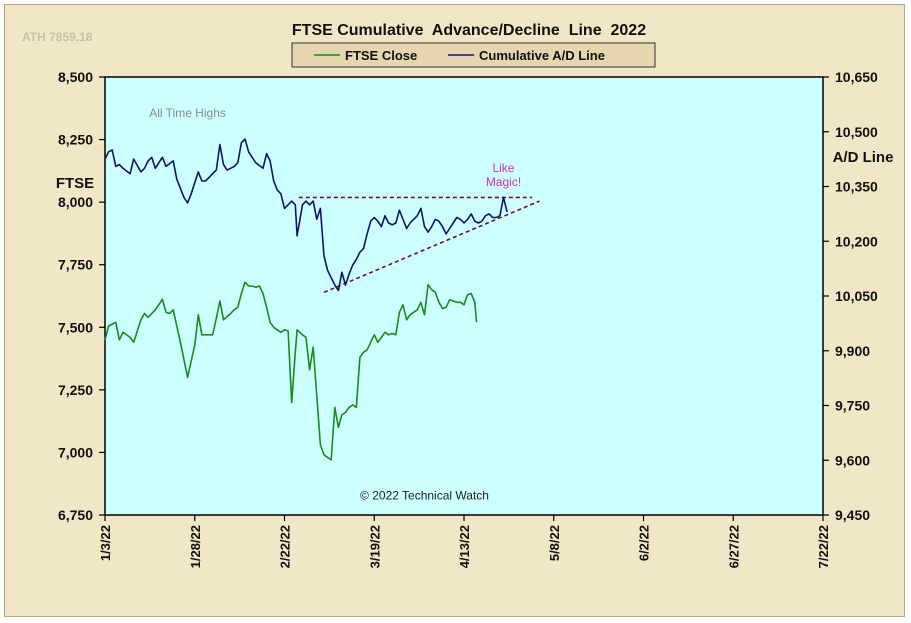 The height and width of the screenshot is (623, 911). Describe the element at coordinates (75, 515) in the screenshot. I see `left-axis-tick-label: 6,750` at that location.